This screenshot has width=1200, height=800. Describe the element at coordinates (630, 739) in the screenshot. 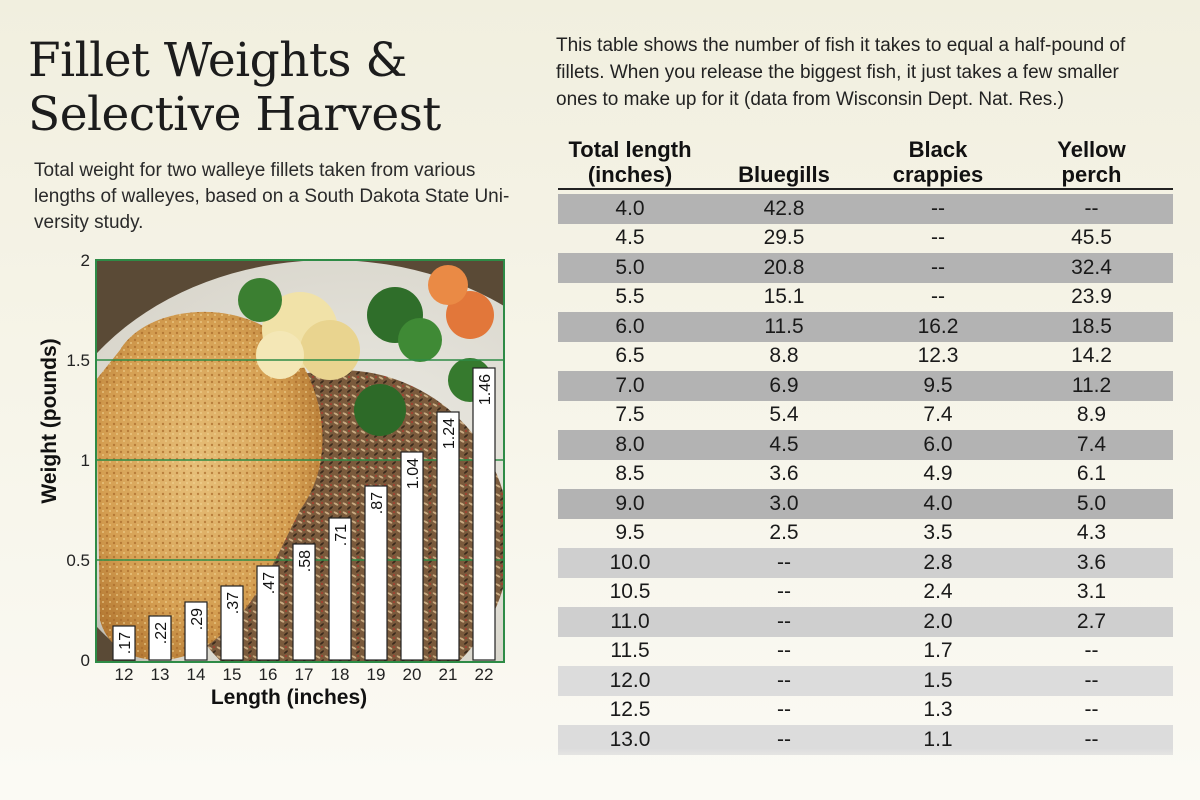

I see `table-cell: 13.0` at that location.